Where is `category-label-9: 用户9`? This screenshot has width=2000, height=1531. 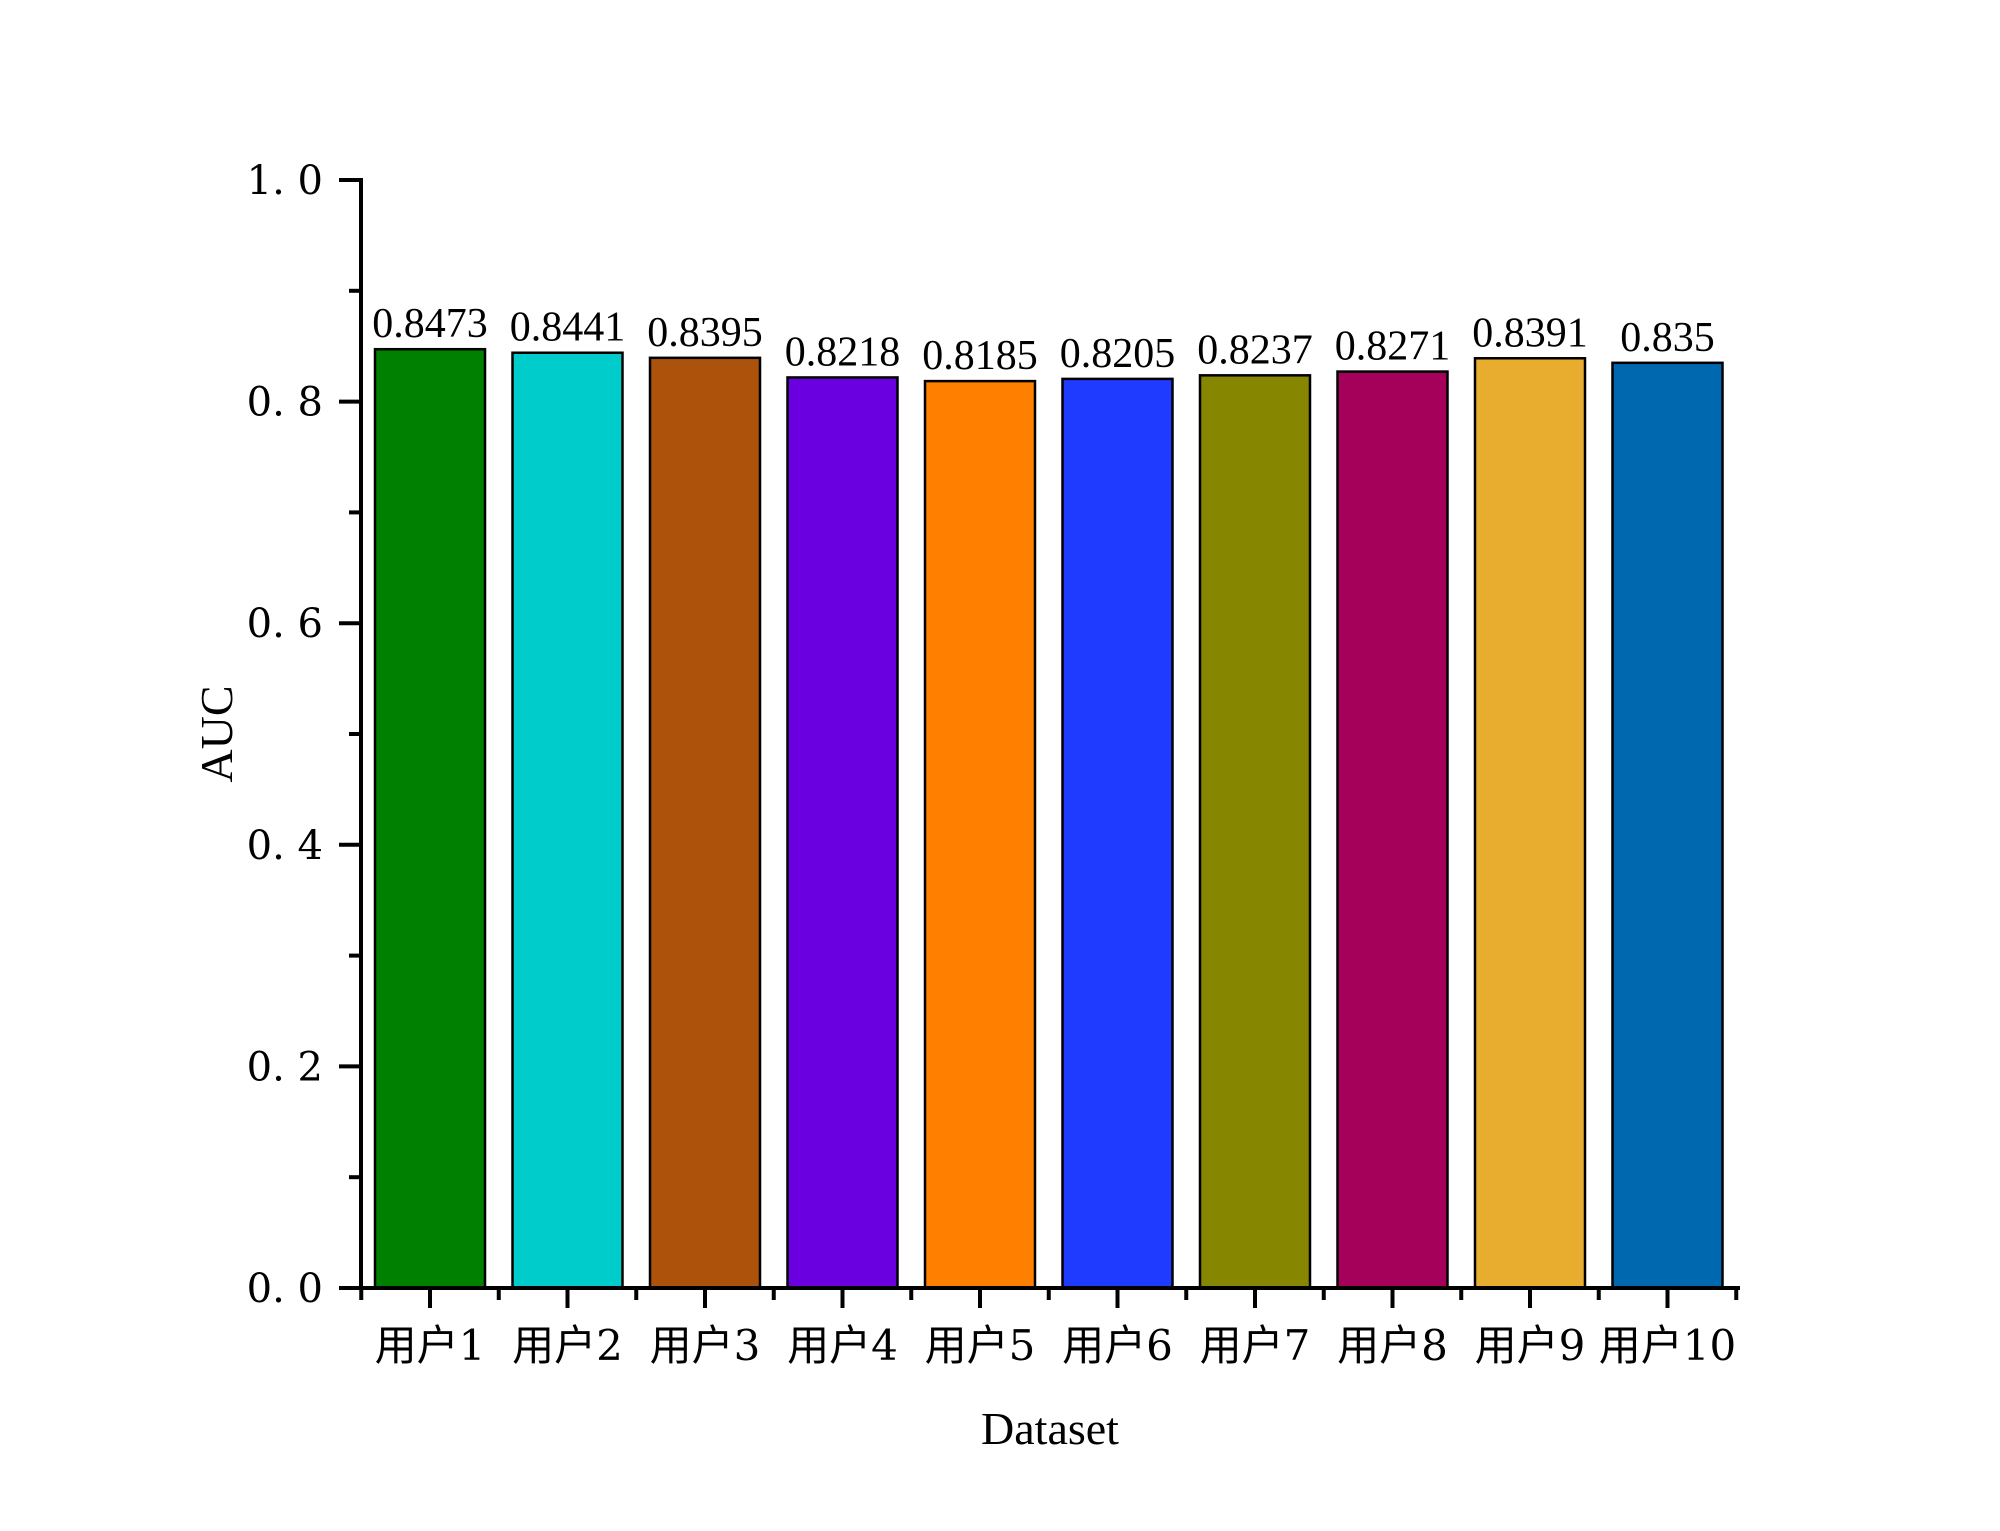 category-label-9: 用户9 is located at coordinates (1530, 1345).